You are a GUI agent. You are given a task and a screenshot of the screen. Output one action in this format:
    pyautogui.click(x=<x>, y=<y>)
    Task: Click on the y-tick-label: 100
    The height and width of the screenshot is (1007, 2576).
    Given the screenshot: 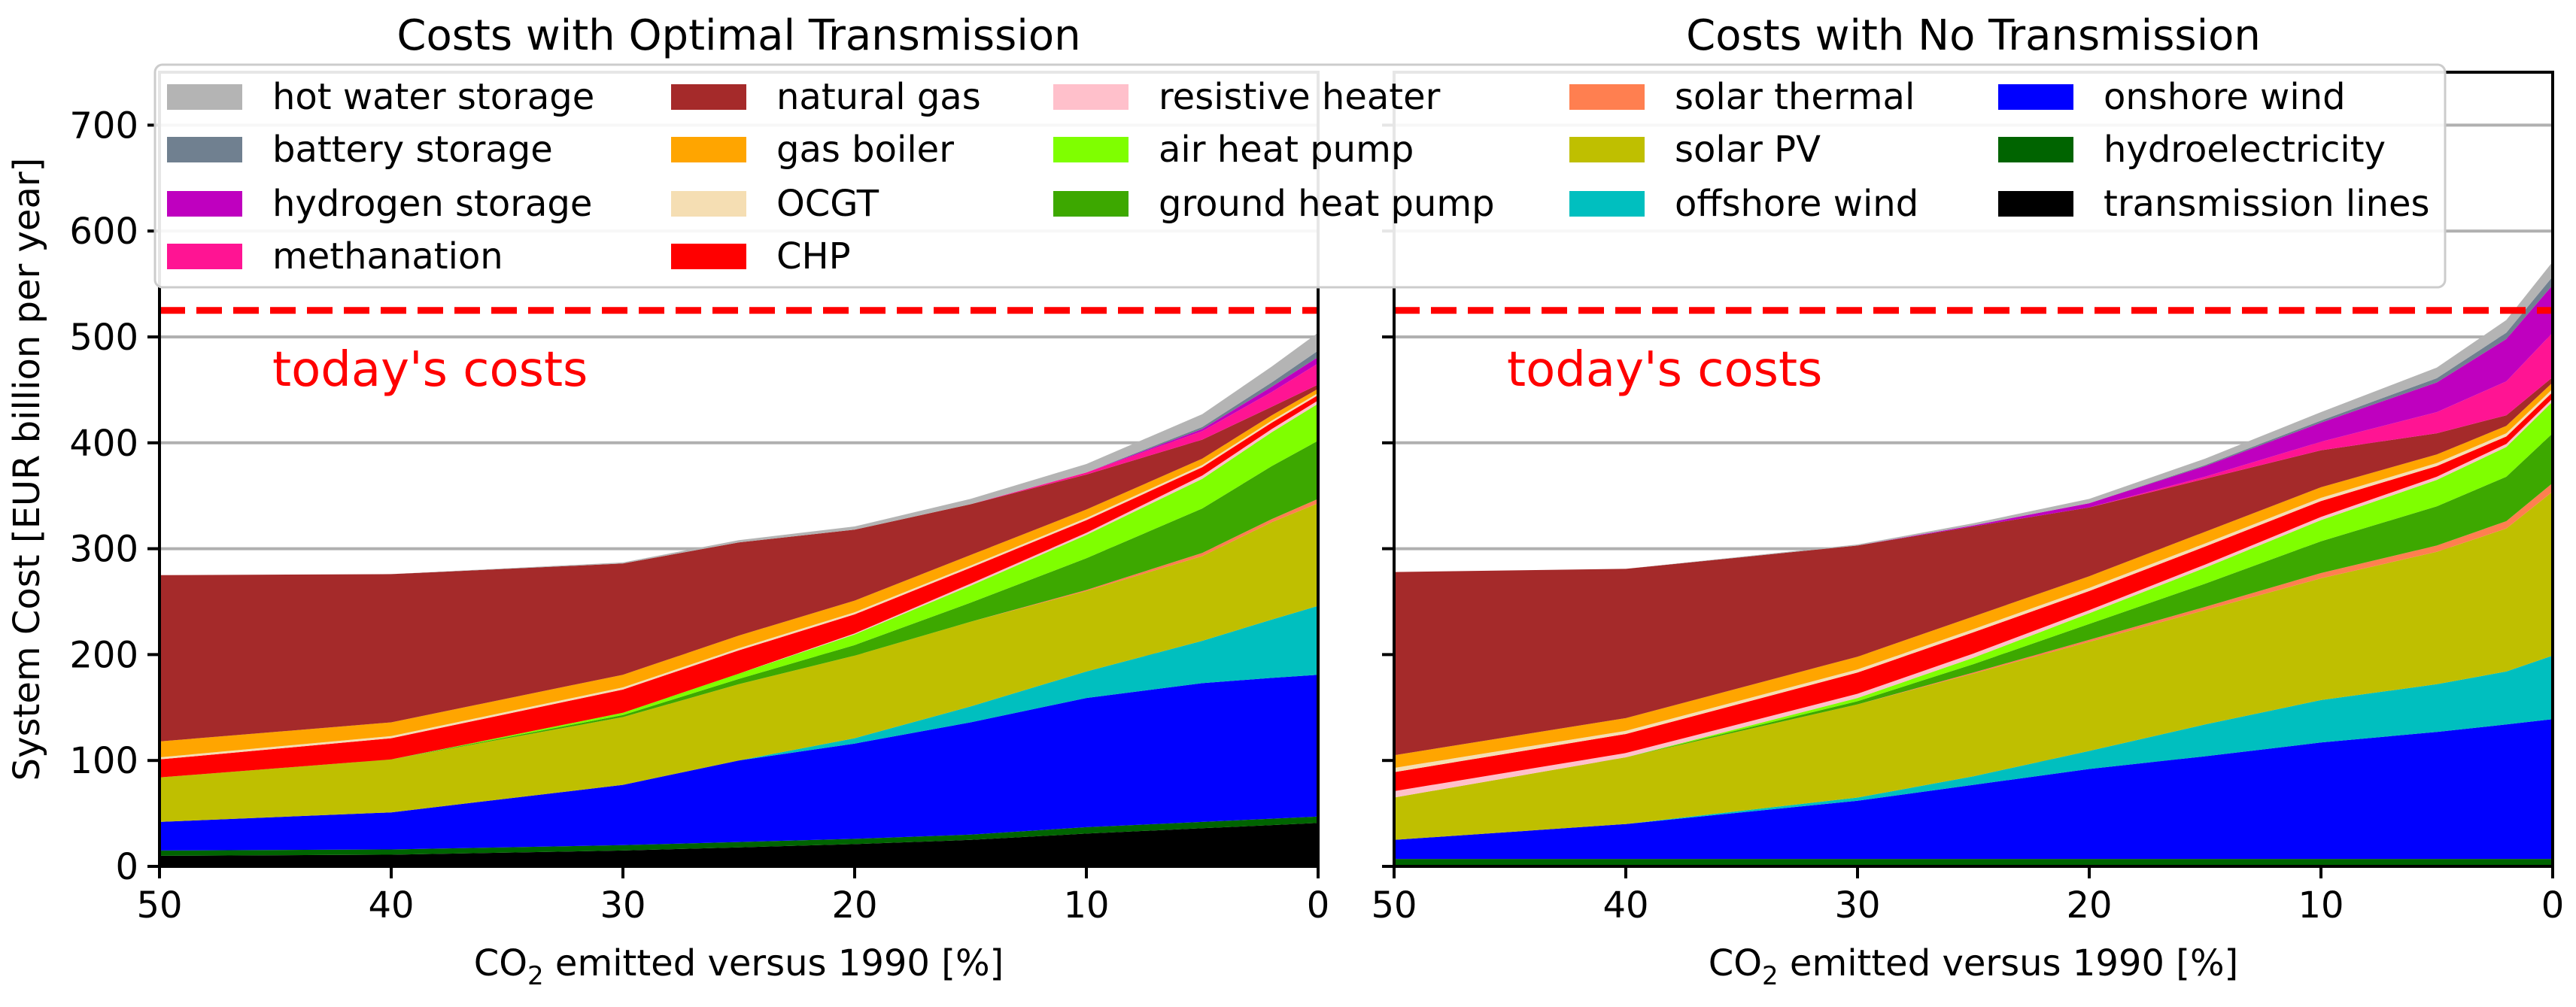 What is the action you would take?
    pyautogui.click(x=104, y=761)
    